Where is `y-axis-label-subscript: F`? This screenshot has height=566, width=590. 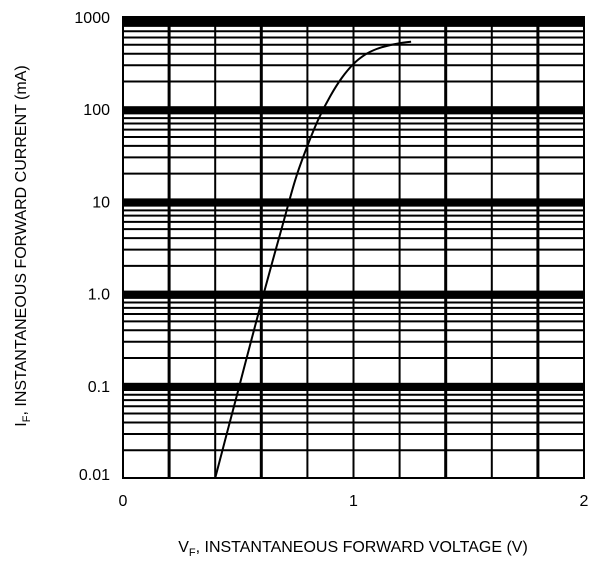 y-axis-label-subscript: F is located at coordinates (27, 418).